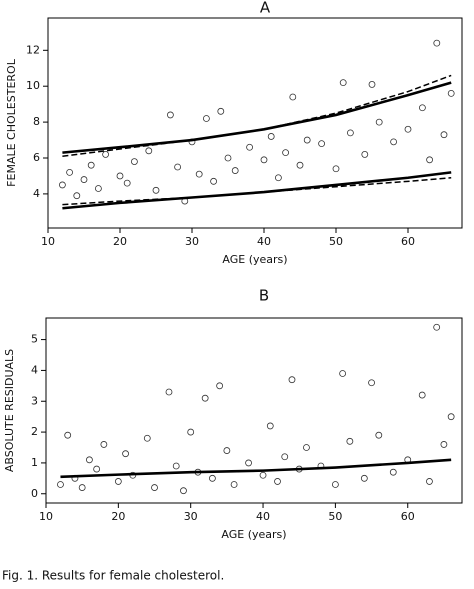 The image size is (474, 589). Describe the element at coordinates (264, 296) in the screenshot. I see `panel-title: B` at that location.